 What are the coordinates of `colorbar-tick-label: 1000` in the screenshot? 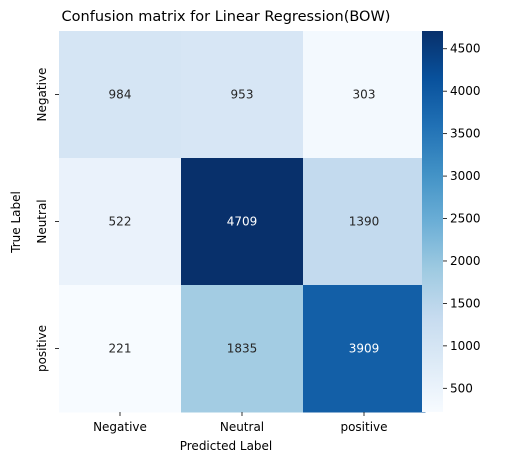 It's located at (465, 346).